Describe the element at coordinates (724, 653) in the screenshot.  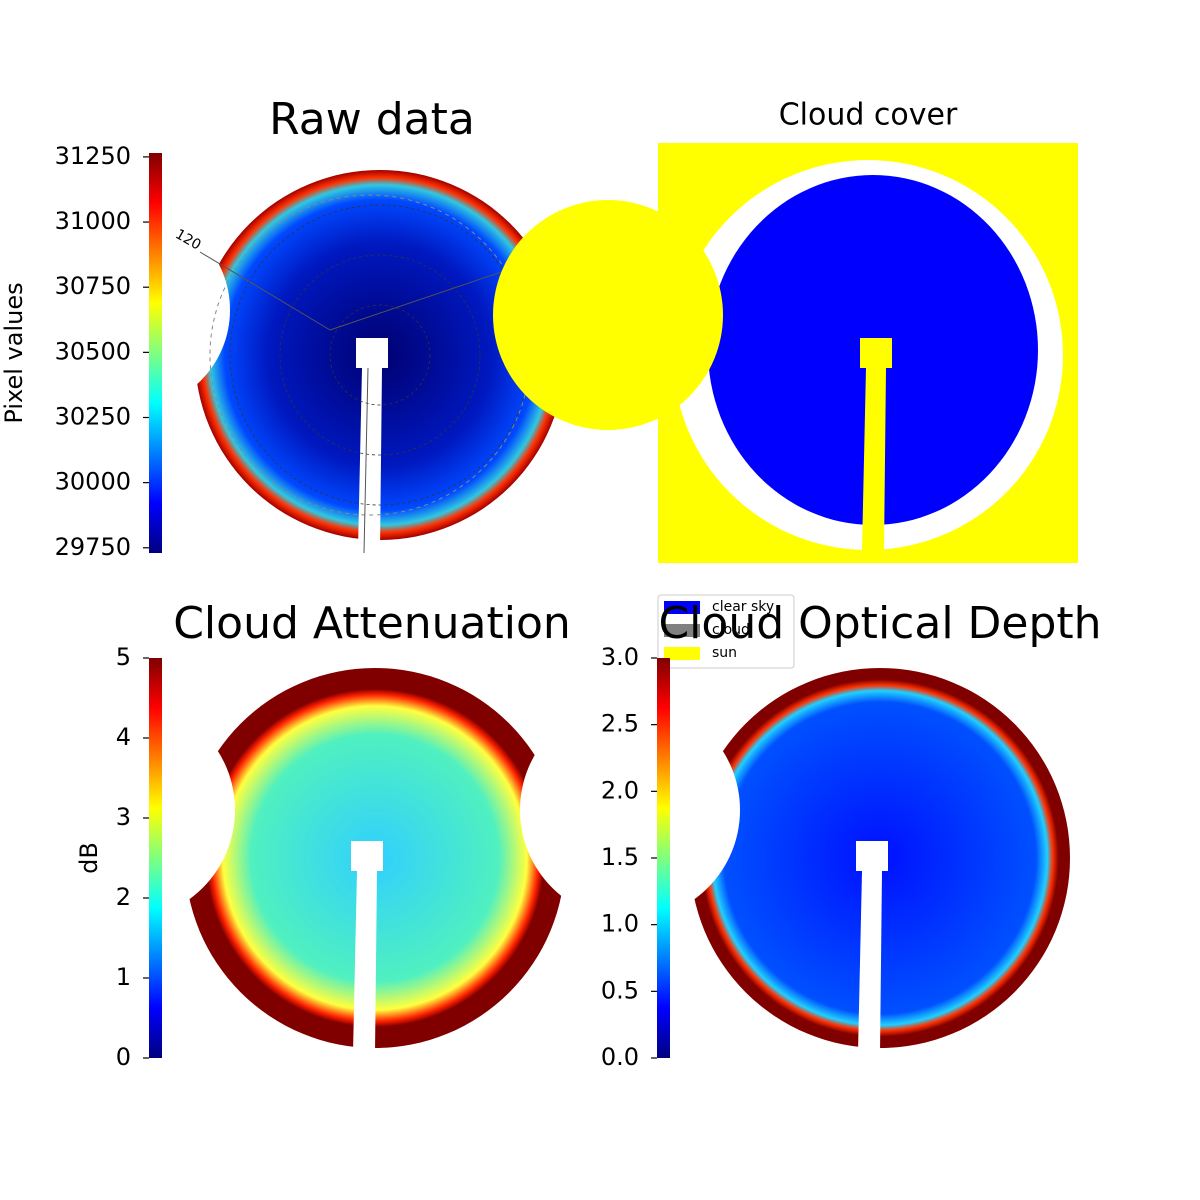
I see `legend-label: sun` at that location.